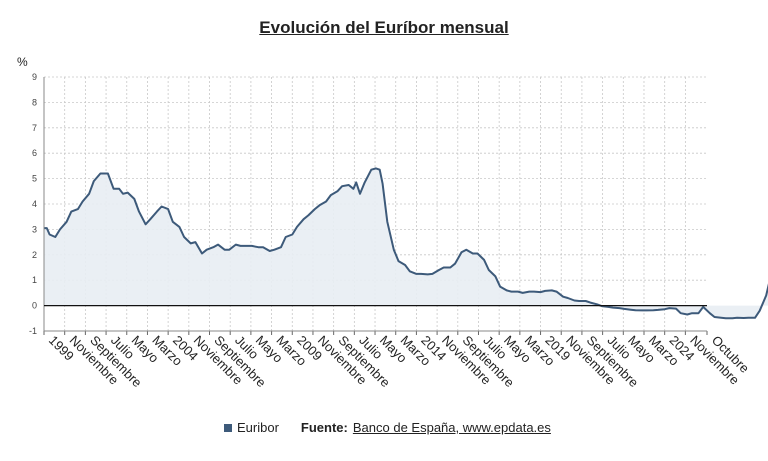 This screenshot has height=461, width=768. What do you see at coordinates (34, 204) in the screenshot?
I see `y-tick-label: 4` at bounding box center [34, 204].